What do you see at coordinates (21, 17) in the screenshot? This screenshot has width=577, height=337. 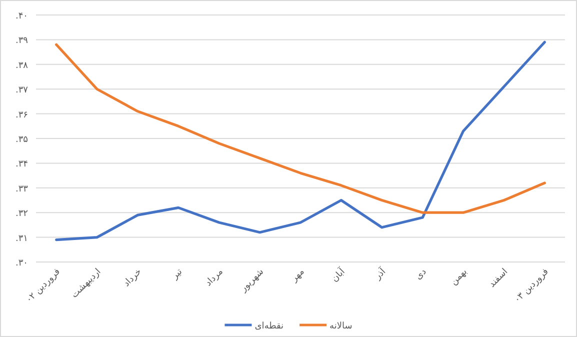 I see `y-tick-label: .۴۰` at bounding box center [21, 17].